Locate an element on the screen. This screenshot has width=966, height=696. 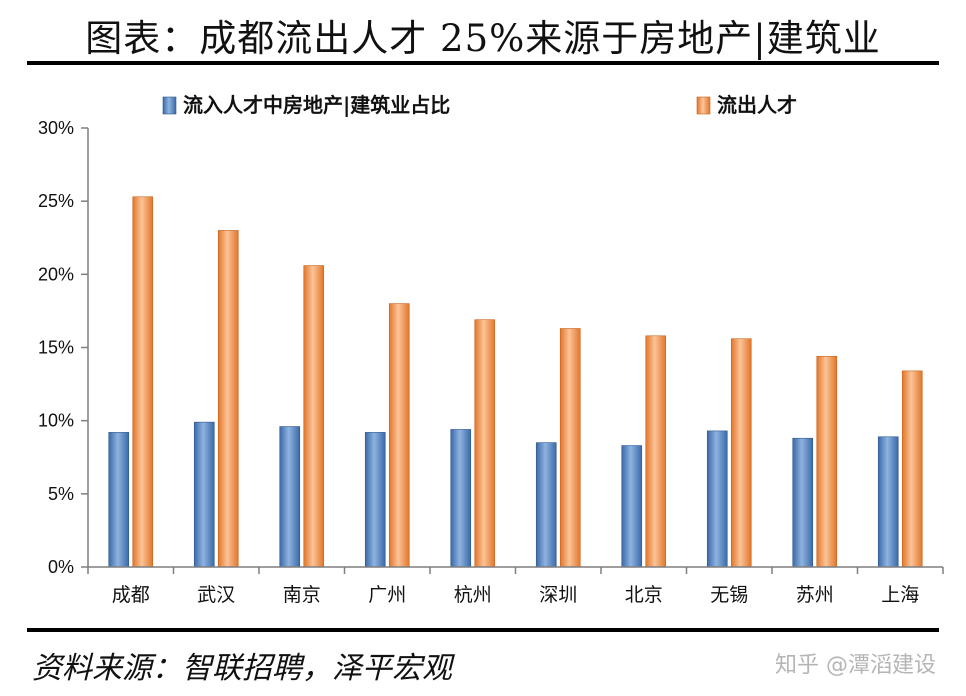
x-tick-label: 深圳 is located at coordinates (558, 595).